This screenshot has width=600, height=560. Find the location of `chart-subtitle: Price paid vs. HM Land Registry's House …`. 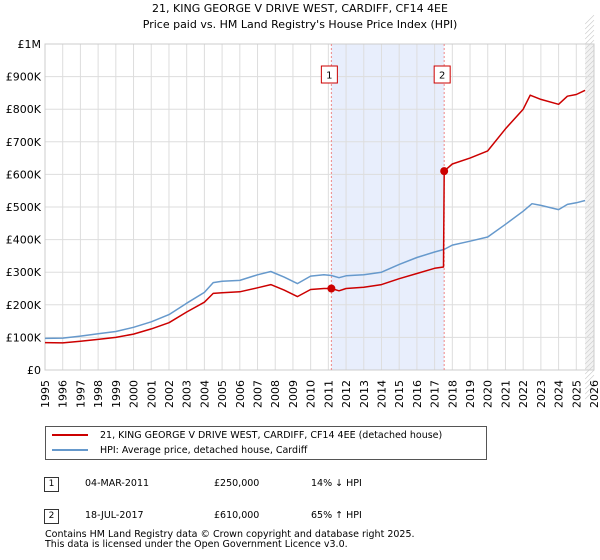

chart-subtitle: Price paid vs. HM Land Registry's House … is located at coordinates (300, 24).